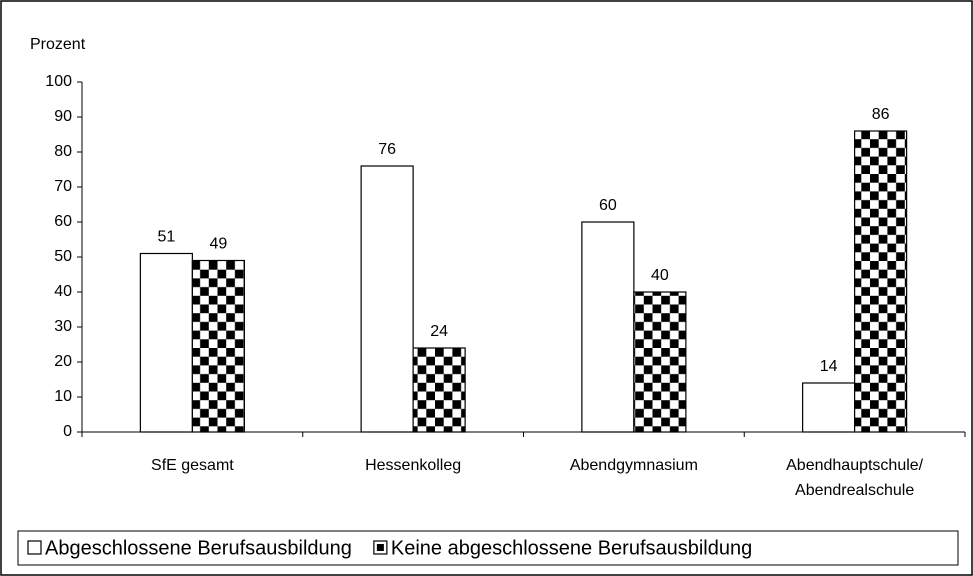  What do you see at coordinates (63, 151) in the screenshot?
I see `y-tick-label: 80` at bounding box center [63, 151].